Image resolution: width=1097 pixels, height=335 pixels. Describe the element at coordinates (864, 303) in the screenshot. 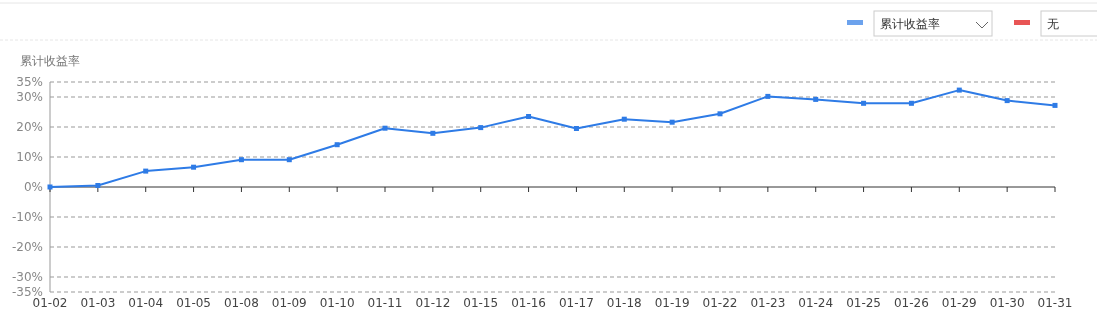

I see `x-tick-label: 01-25` at that location.